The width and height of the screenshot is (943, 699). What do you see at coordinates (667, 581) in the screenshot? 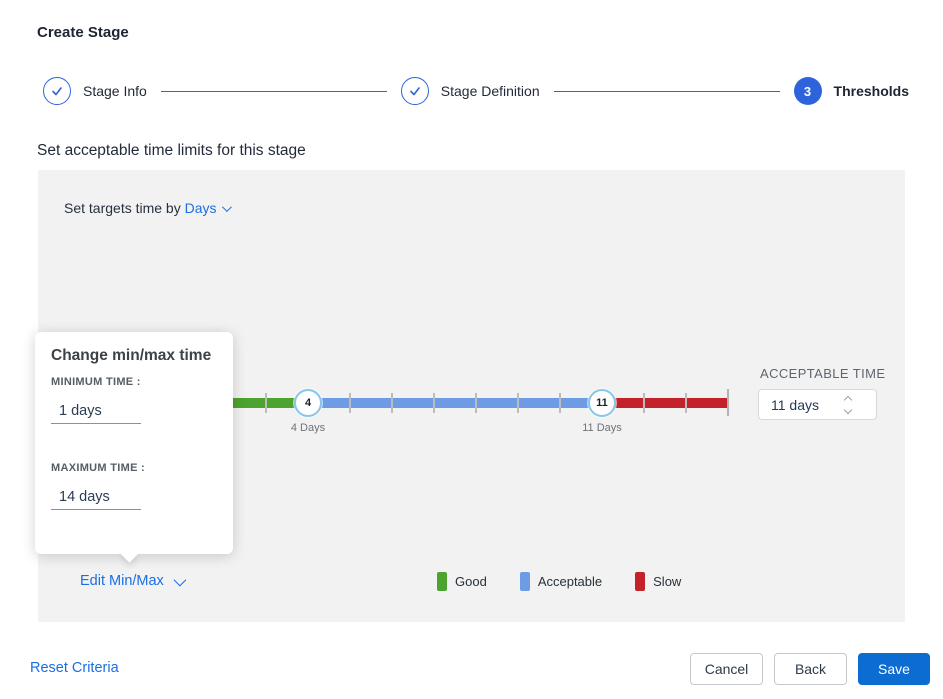
I see `legend-label: Slow` at bounding box center [667, 581].